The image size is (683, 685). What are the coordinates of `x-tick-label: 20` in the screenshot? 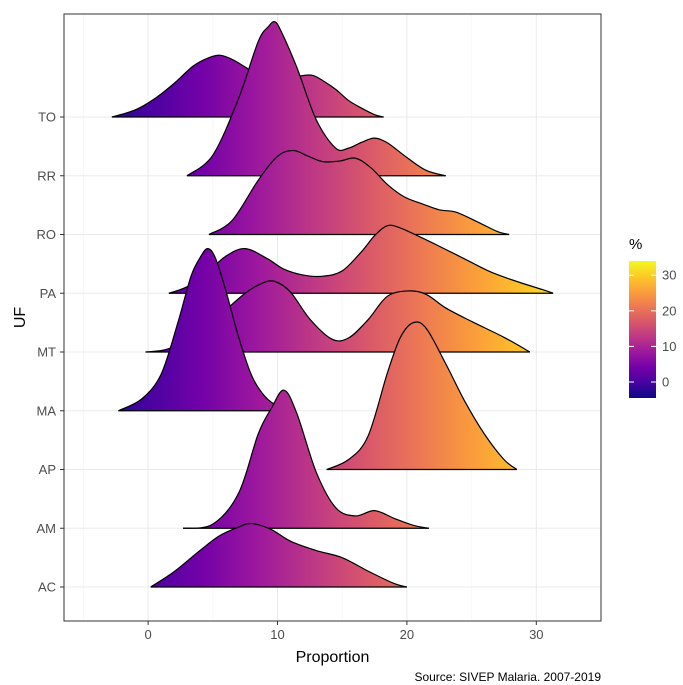 It's located at (407, 634).